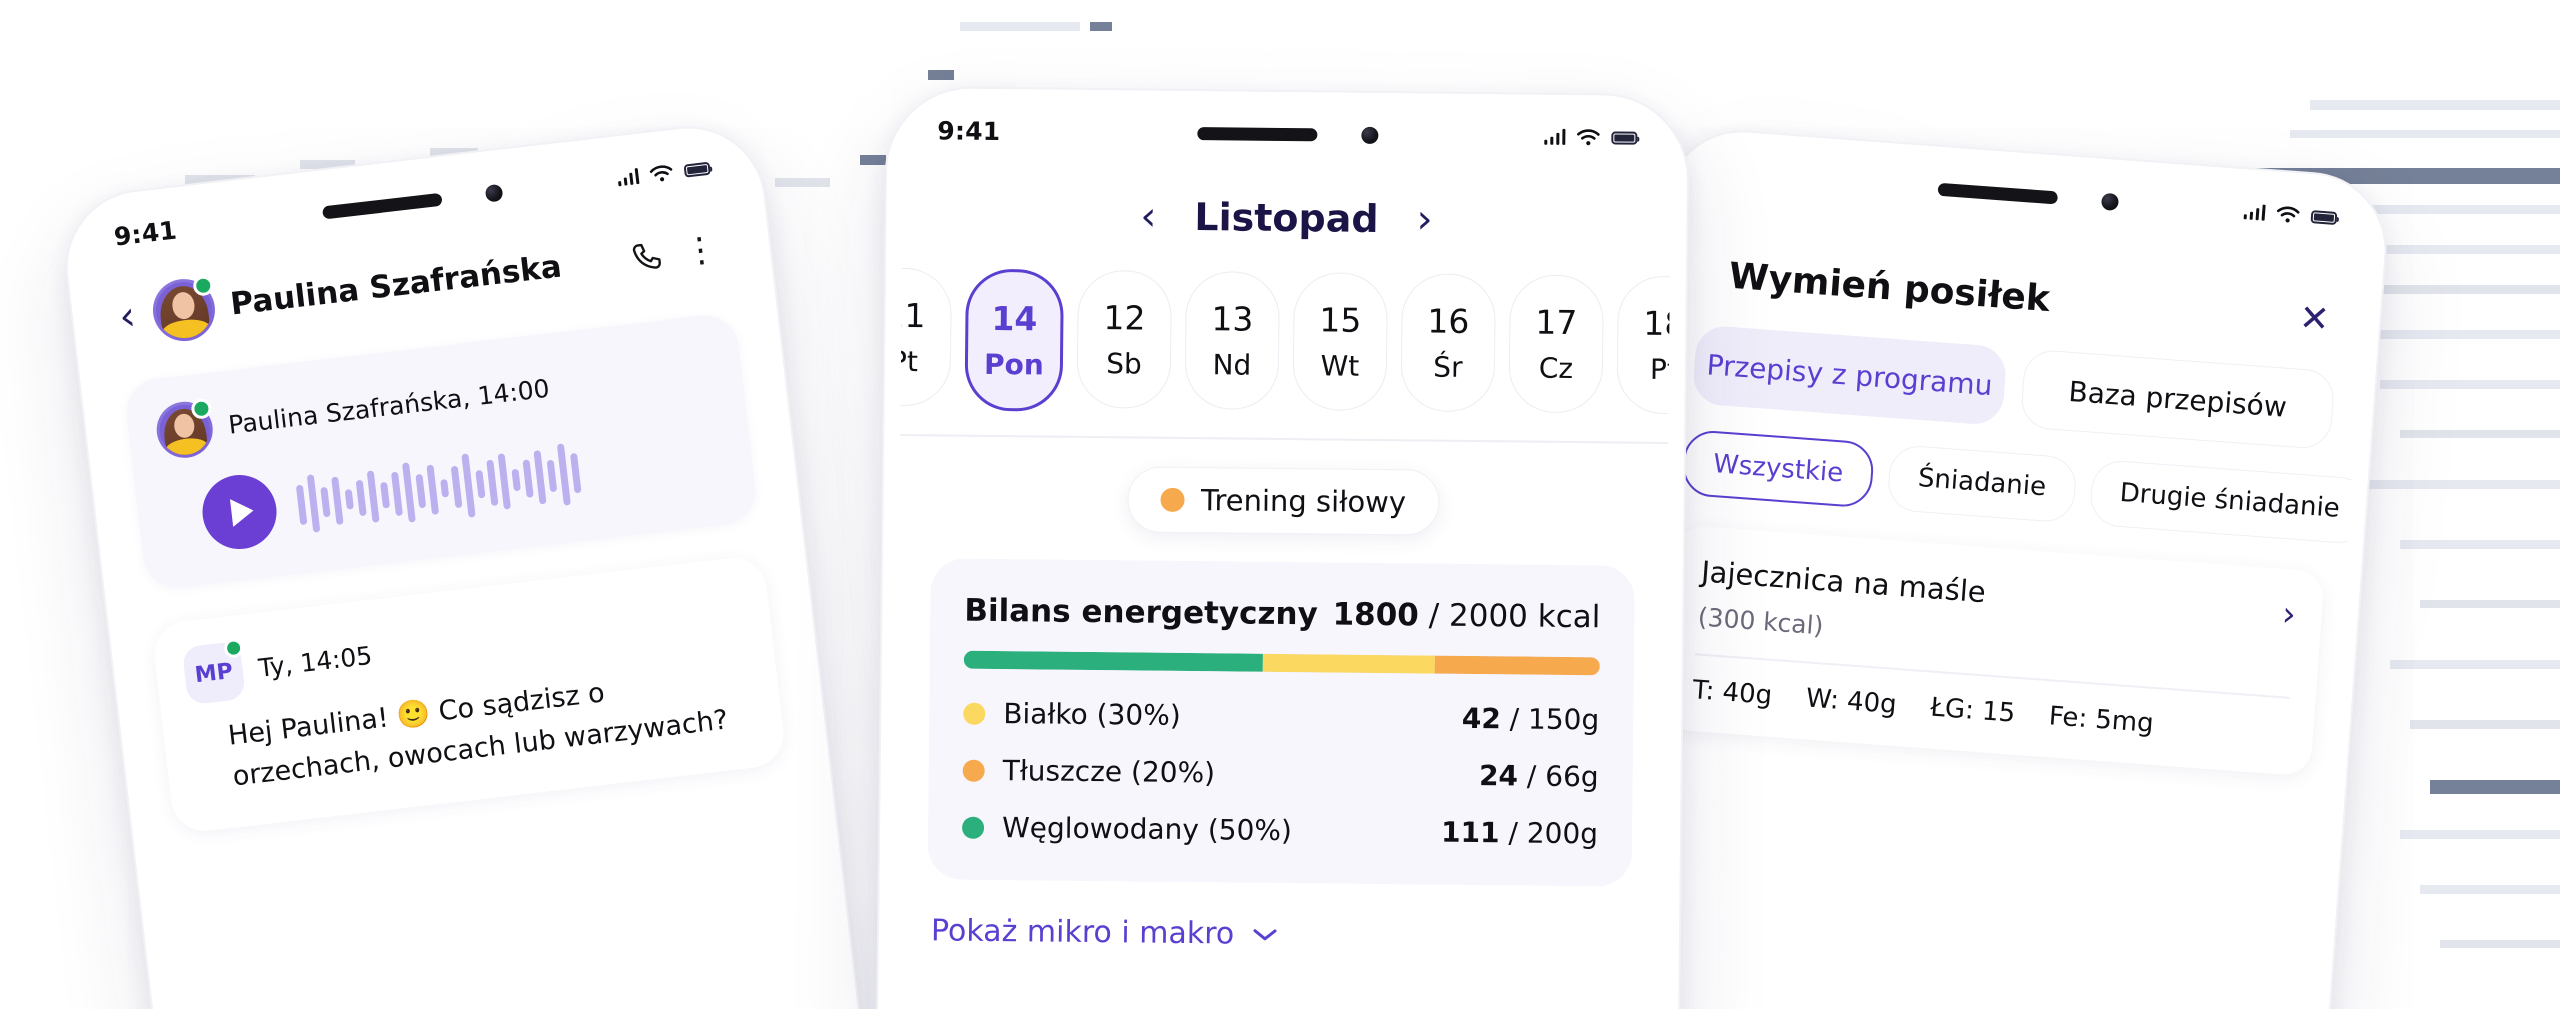 The image size is (2560, 1009). What do you see at coordinates (1556, 322) in the screenshot?
I see `day-number: 17` at bounding box center [1556, 322].